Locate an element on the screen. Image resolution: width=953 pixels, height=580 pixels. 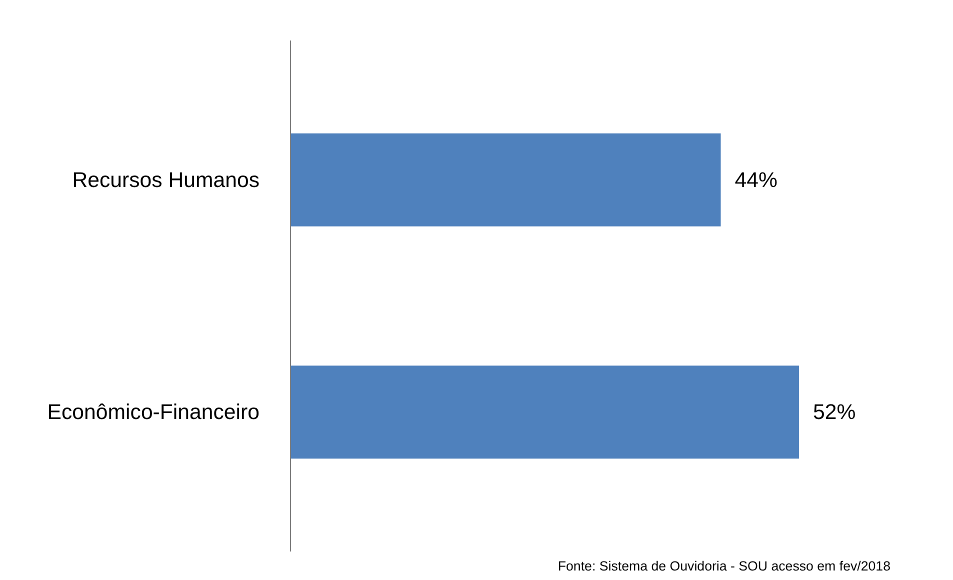
y-tick-label: Recursos Humanos is located at coordinates (166, 180).